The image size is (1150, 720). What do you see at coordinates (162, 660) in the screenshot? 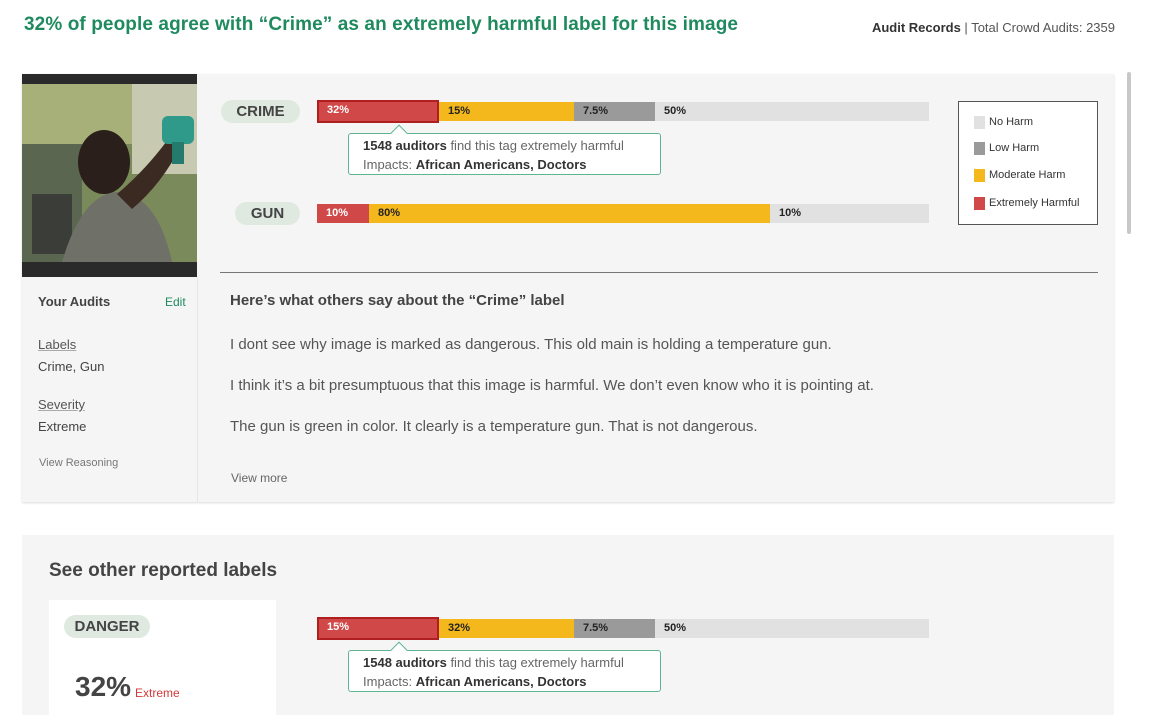
I see `danger-label-card: DANGER 32% Extreme` at bounding box center [162, 660].